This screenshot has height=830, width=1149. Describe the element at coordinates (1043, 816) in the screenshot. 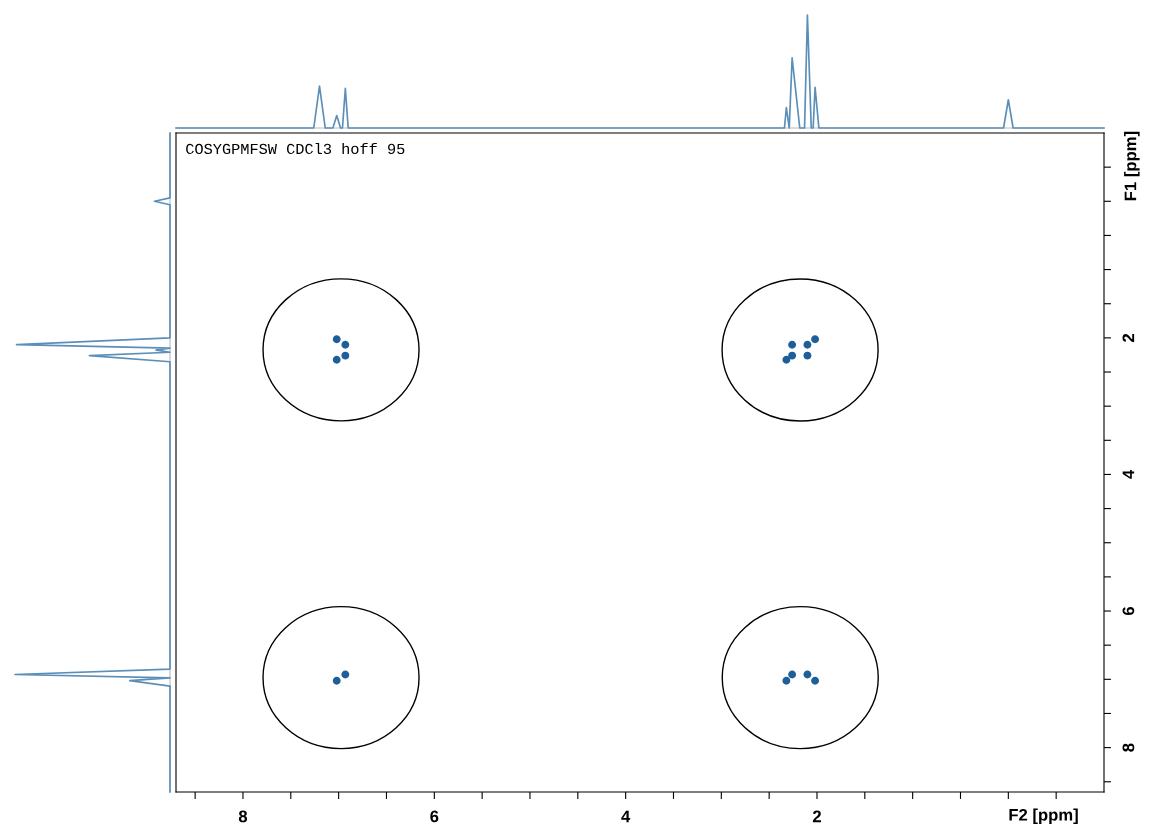

I see `x-axis-title: F2 [ppm]` at that location.